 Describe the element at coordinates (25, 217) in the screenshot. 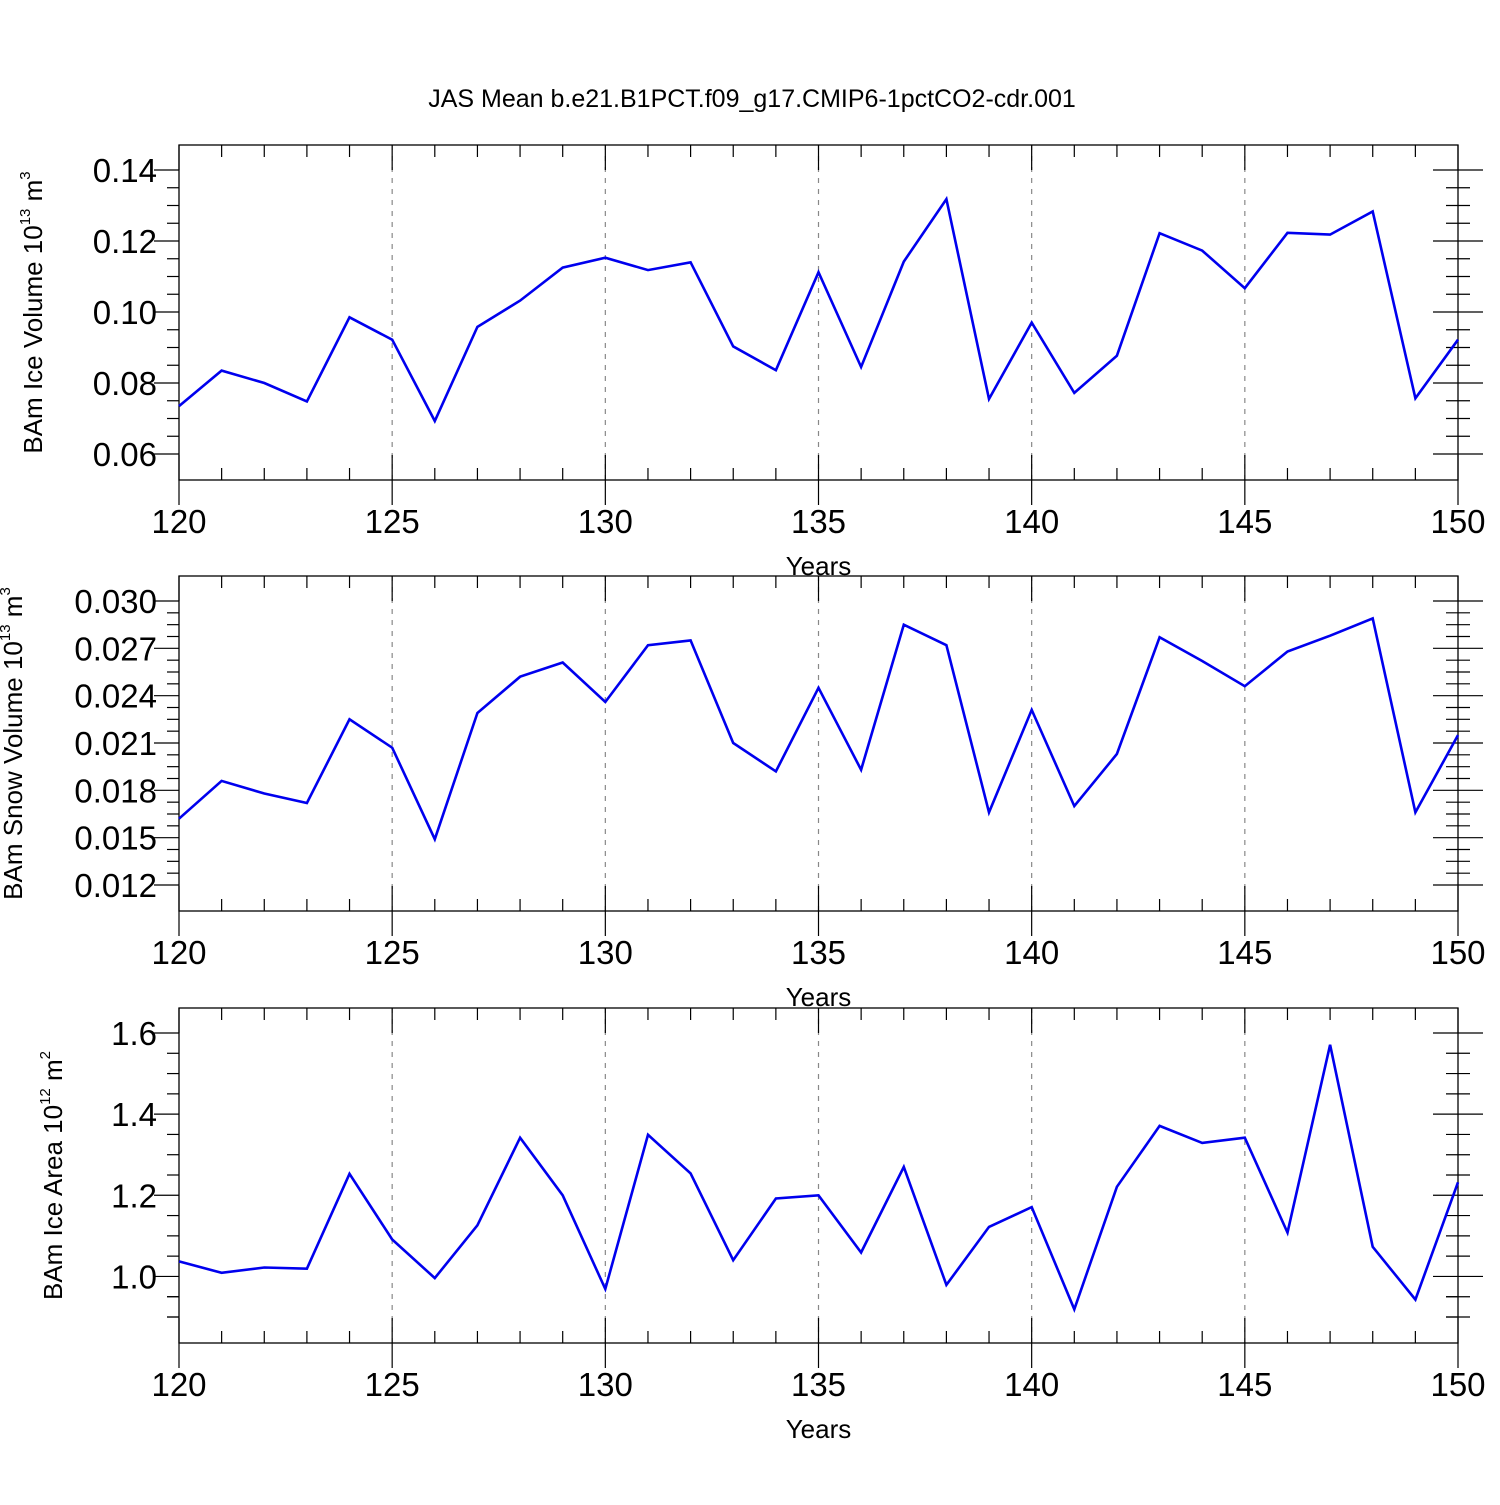

I see `y-axis-title-superscript: 13` at that location.